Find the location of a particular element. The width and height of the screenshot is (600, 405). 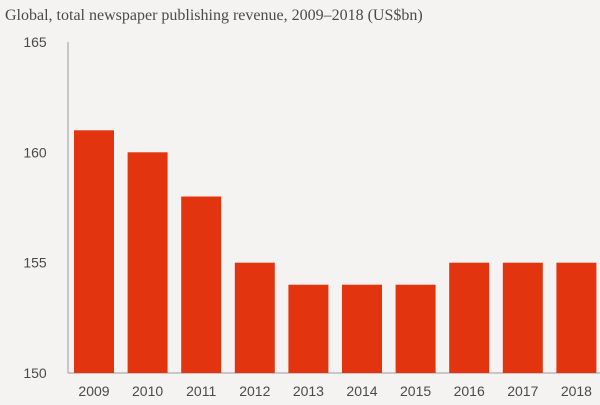

bar-2016 is located at coordinates (469, 317).